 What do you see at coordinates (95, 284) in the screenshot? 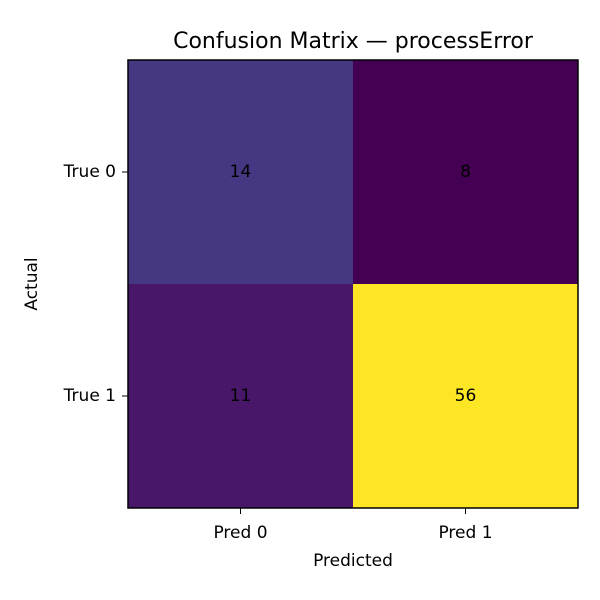
I see `y-axis-ticks: True 0 True 1` at bounding box center [95, 284].